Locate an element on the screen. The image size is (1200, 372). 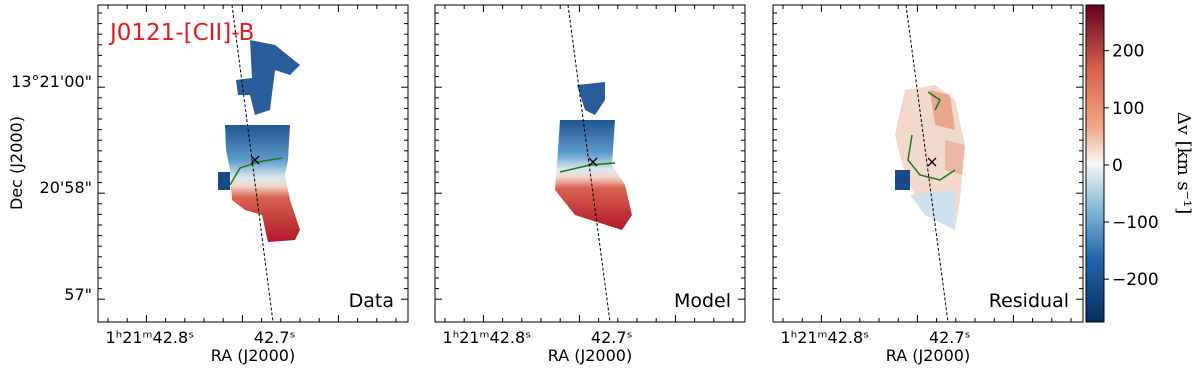
y-axis-label: Dec (J2000) is located at coordinates (16, 163).